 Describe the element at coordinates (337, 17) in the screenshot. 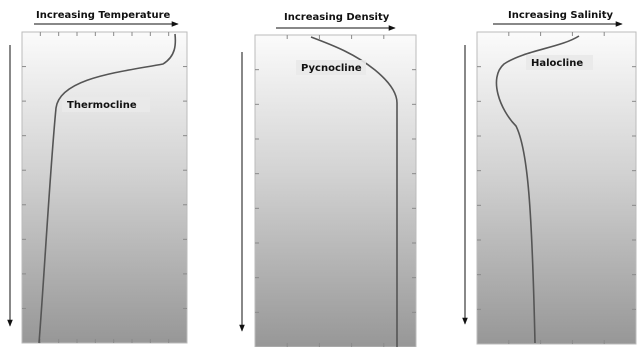

I see `density-title: Increasing Density` at that location.